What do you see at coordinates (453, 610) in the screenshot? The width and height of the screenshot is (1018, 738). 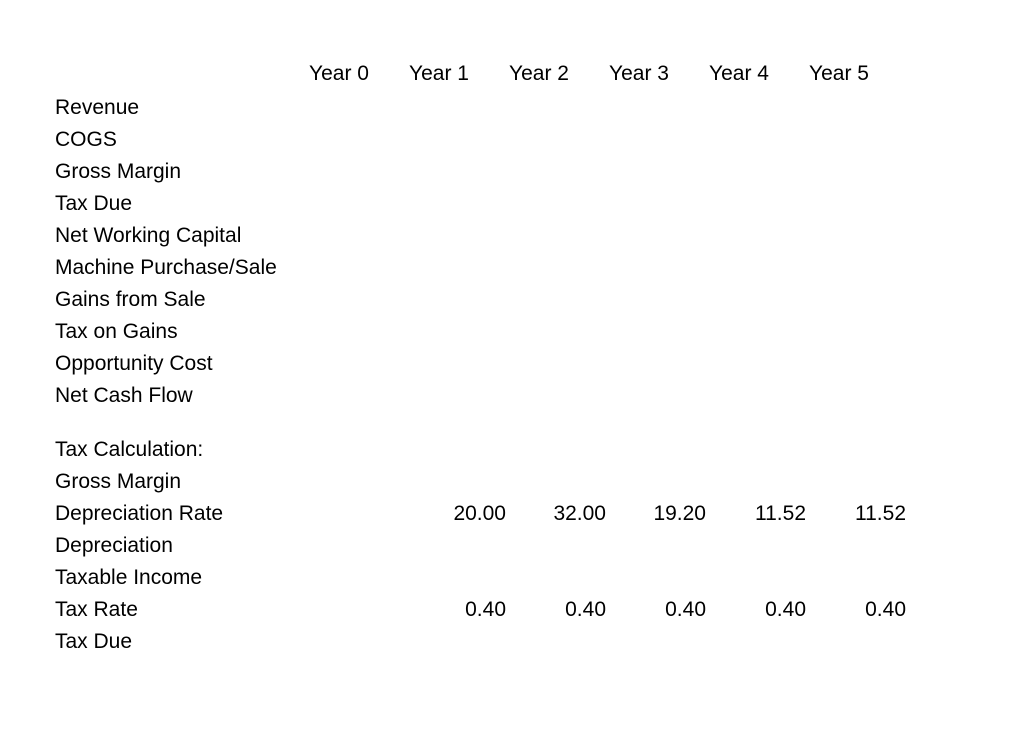 I see `table-row: Tax Rate 0.40 0.40 0.40 0.40 0.40` at bounding box center [453, 610].